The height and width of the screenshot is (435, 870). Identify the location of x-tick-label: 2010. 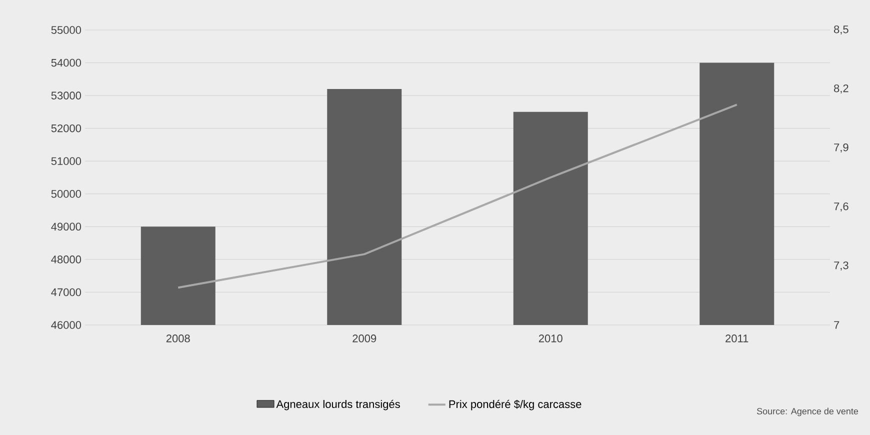
(550, 338).